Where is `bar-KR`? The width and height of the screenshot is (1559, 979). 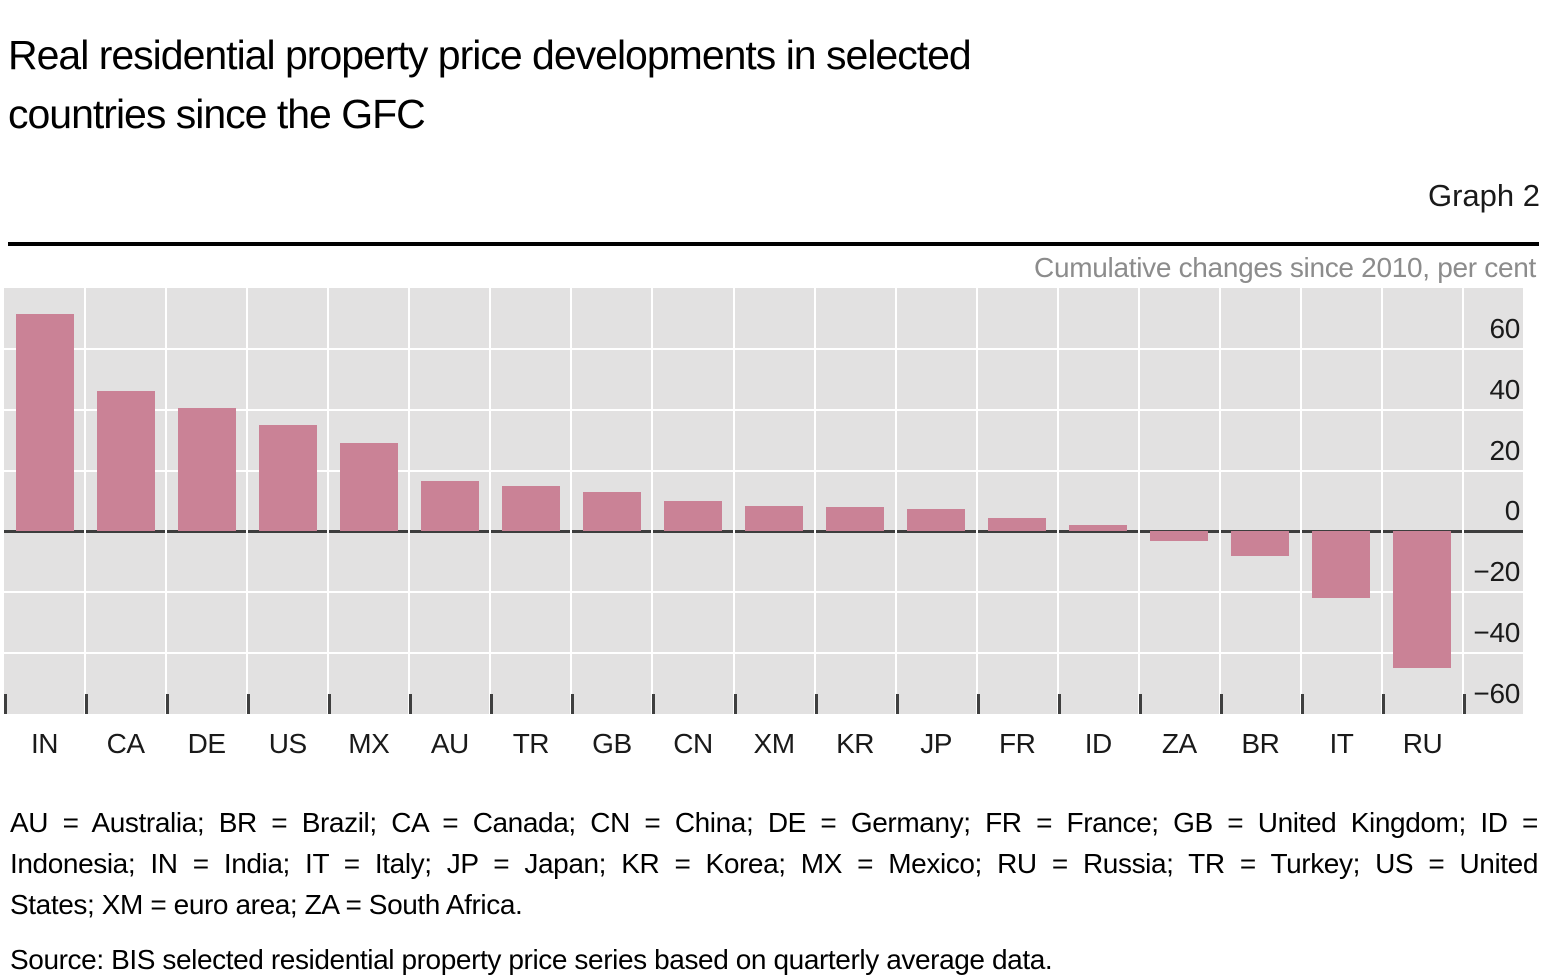 bar-KR is located at coordinates (855, 519).